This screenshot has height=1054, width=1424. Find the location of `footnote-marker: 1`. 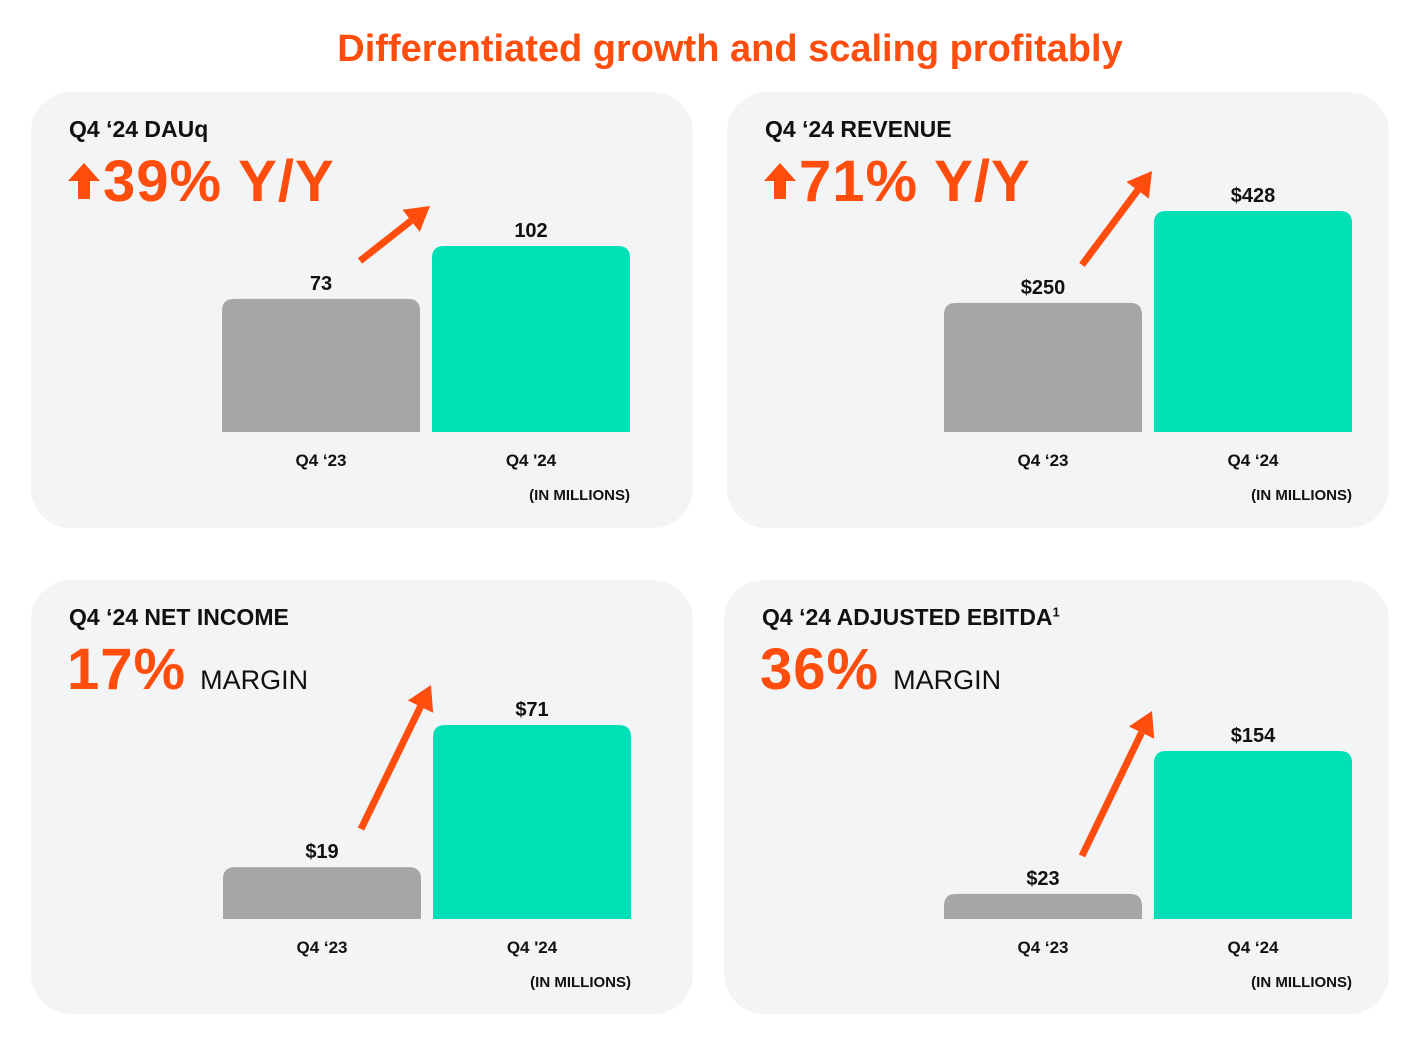

footnote-marker: 1 is located at coordinates (1056, 612).